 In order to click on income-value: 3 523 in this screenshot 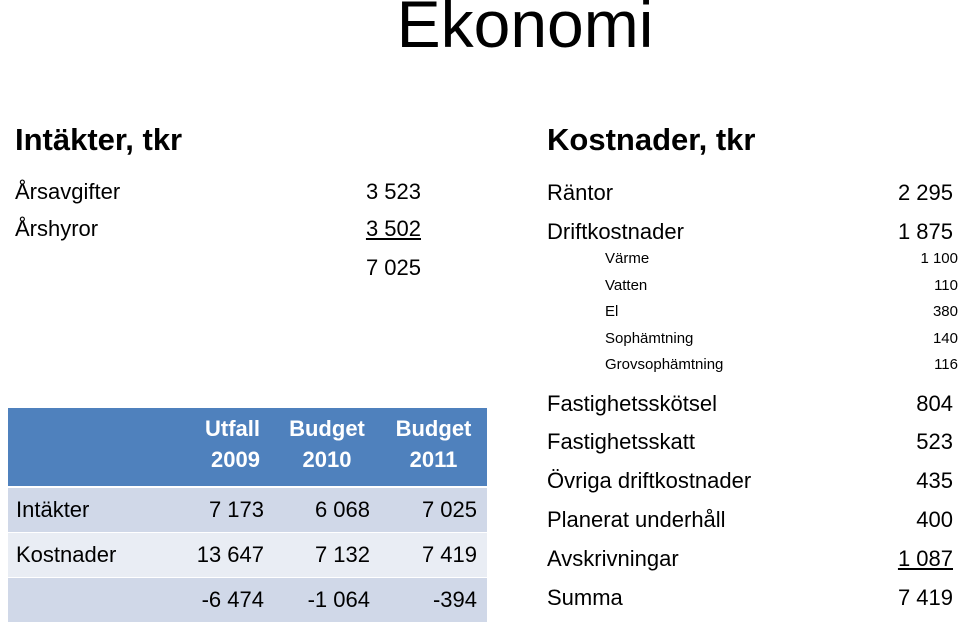, I will do `click(393, 191)`.